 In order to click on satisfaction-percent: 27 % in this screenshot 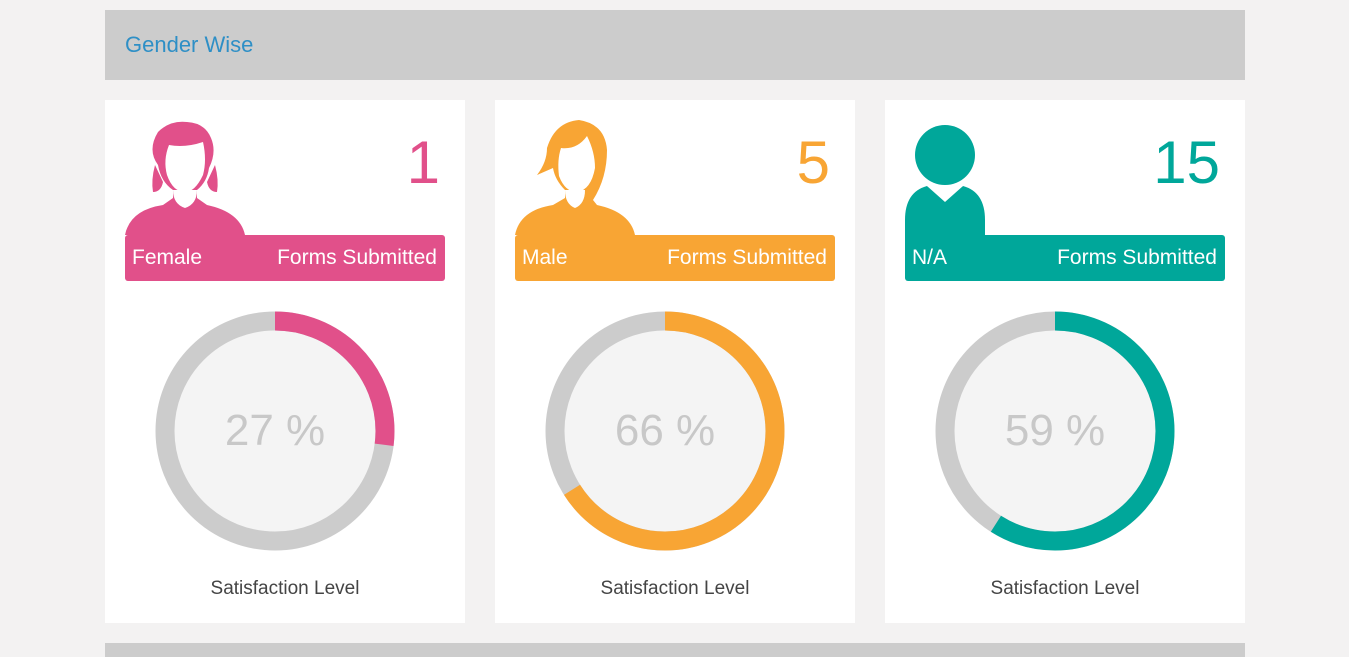, I will do `click(275, 430)`.